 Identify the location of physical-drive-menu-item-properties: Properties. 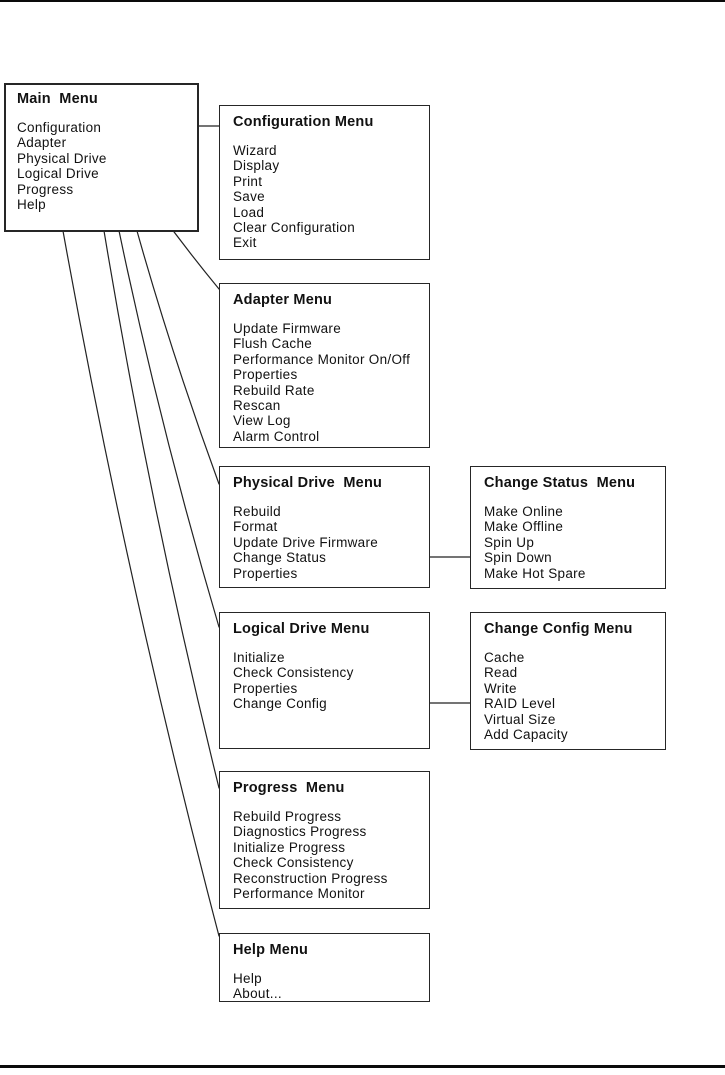
(265, 573).